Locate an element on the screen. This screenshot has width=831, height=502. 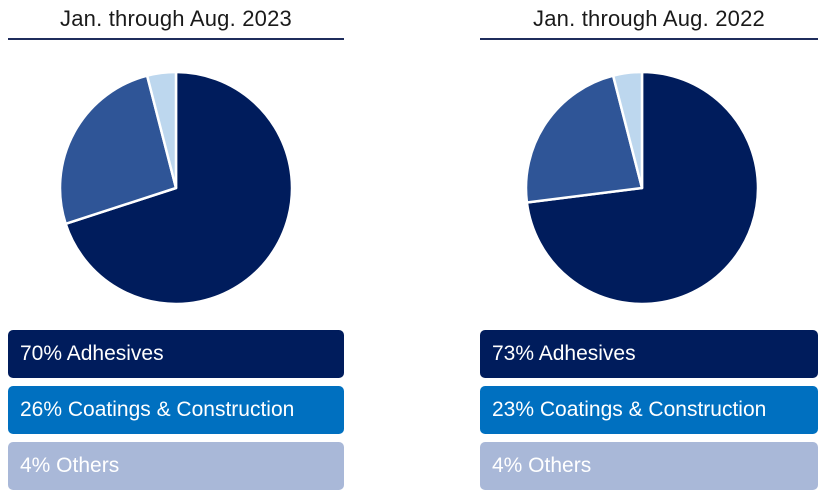
slice-adhesives is located at coordinates (179, 188).